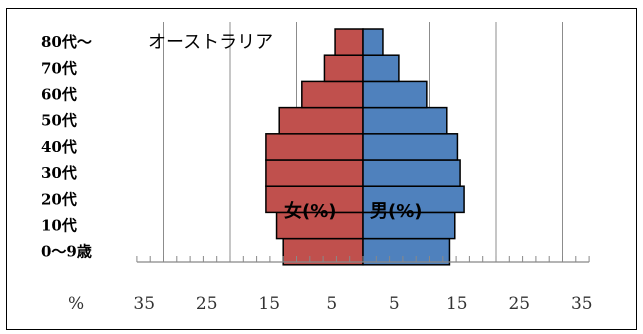 The height and width of the screenshot is (334, 643). I want to click on category-label: 20代, so click(59, 199).